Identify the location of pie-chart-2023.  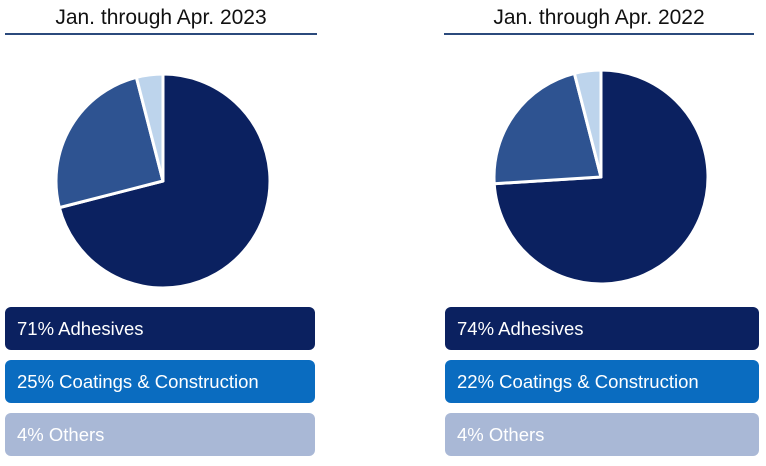
(163, 181).